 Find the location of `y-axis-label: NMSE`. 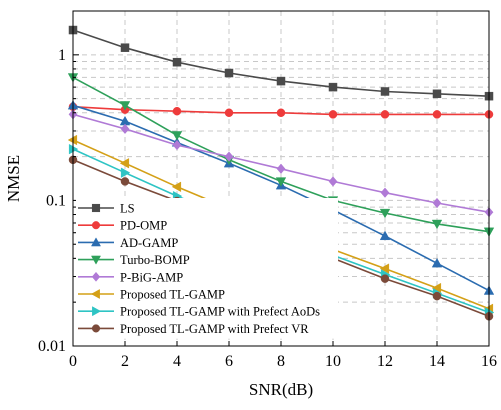

y-axis-label: NMSE is located at coordinates (13, 178).